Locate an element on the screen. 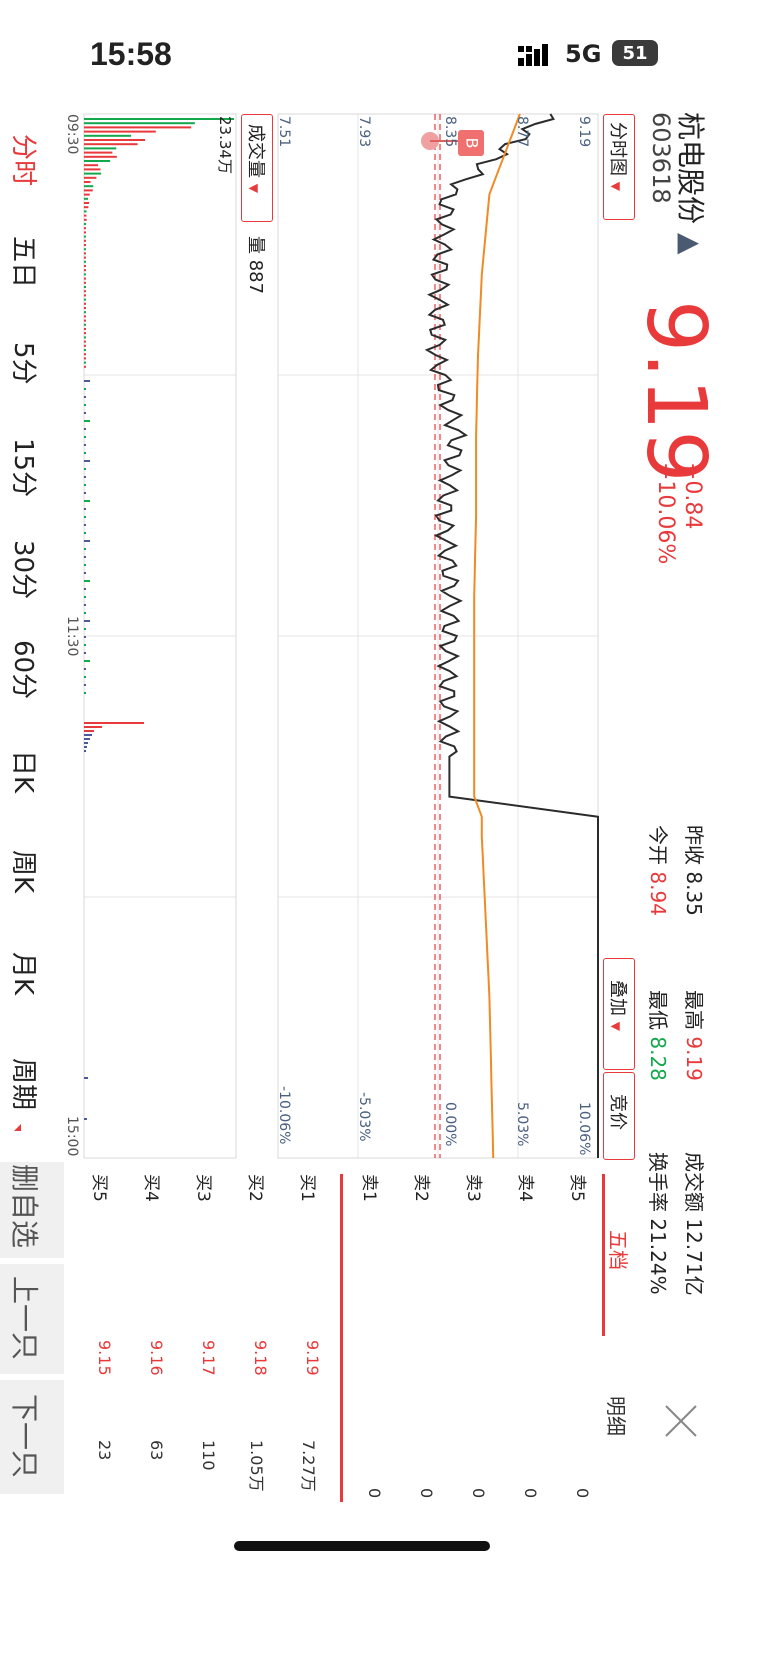  period-tab-2: 5分 is located at coordinates (23, 363).